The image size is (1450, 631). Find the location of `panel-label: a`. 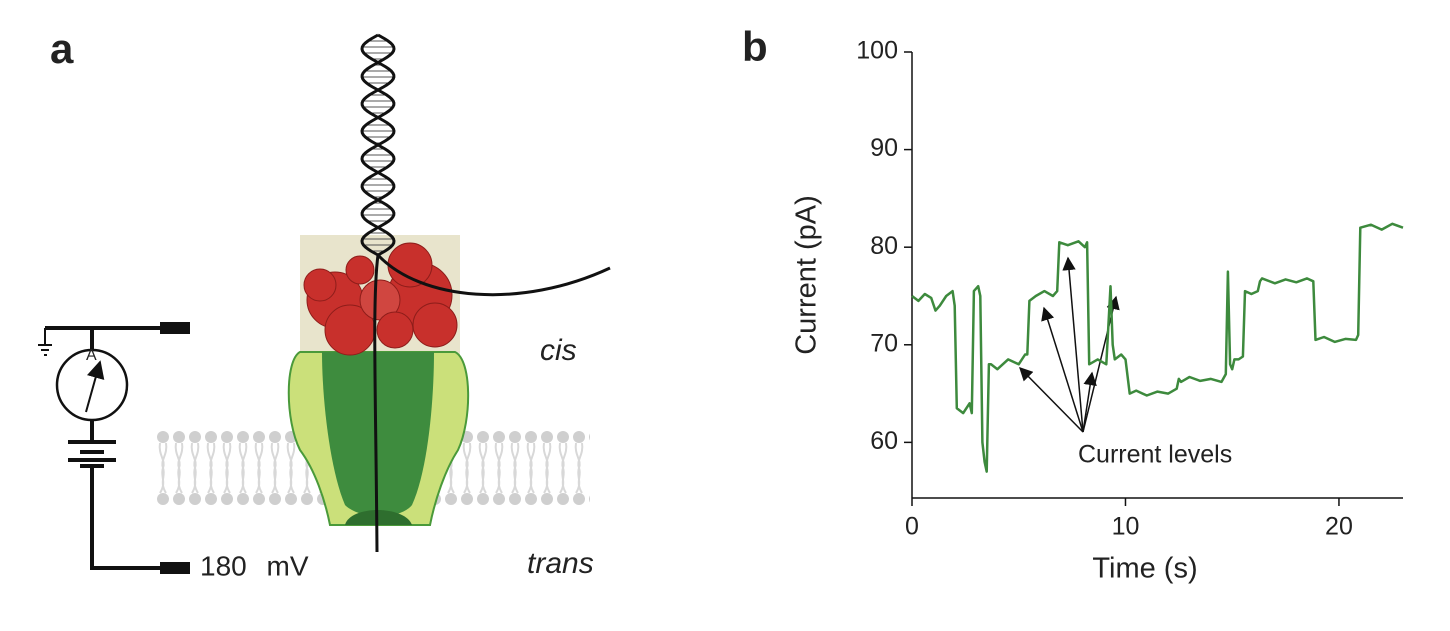

panel-label: a is located at coordinates (62, 48).